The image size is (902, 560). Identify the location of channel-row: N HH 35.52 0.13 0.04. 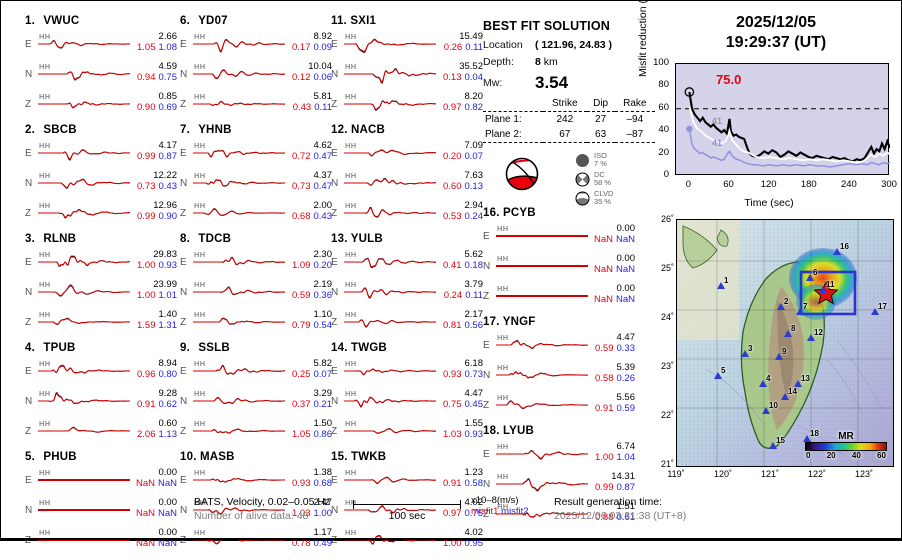
(407, 75).